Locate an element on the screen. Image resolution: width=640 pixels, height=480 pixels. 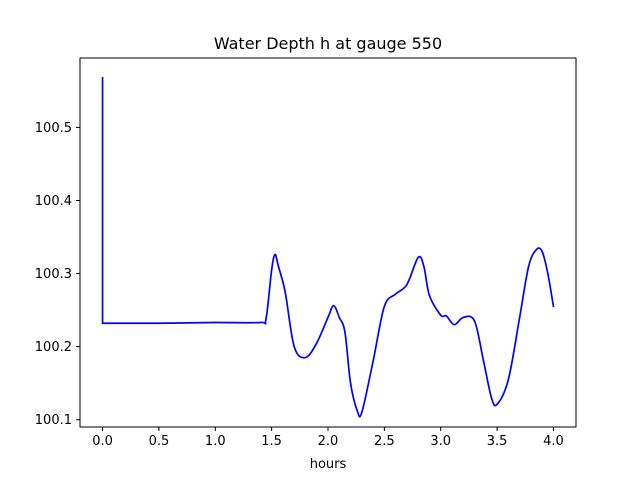
y-tick-label: 100.1 is located at coordinates (53, 420).